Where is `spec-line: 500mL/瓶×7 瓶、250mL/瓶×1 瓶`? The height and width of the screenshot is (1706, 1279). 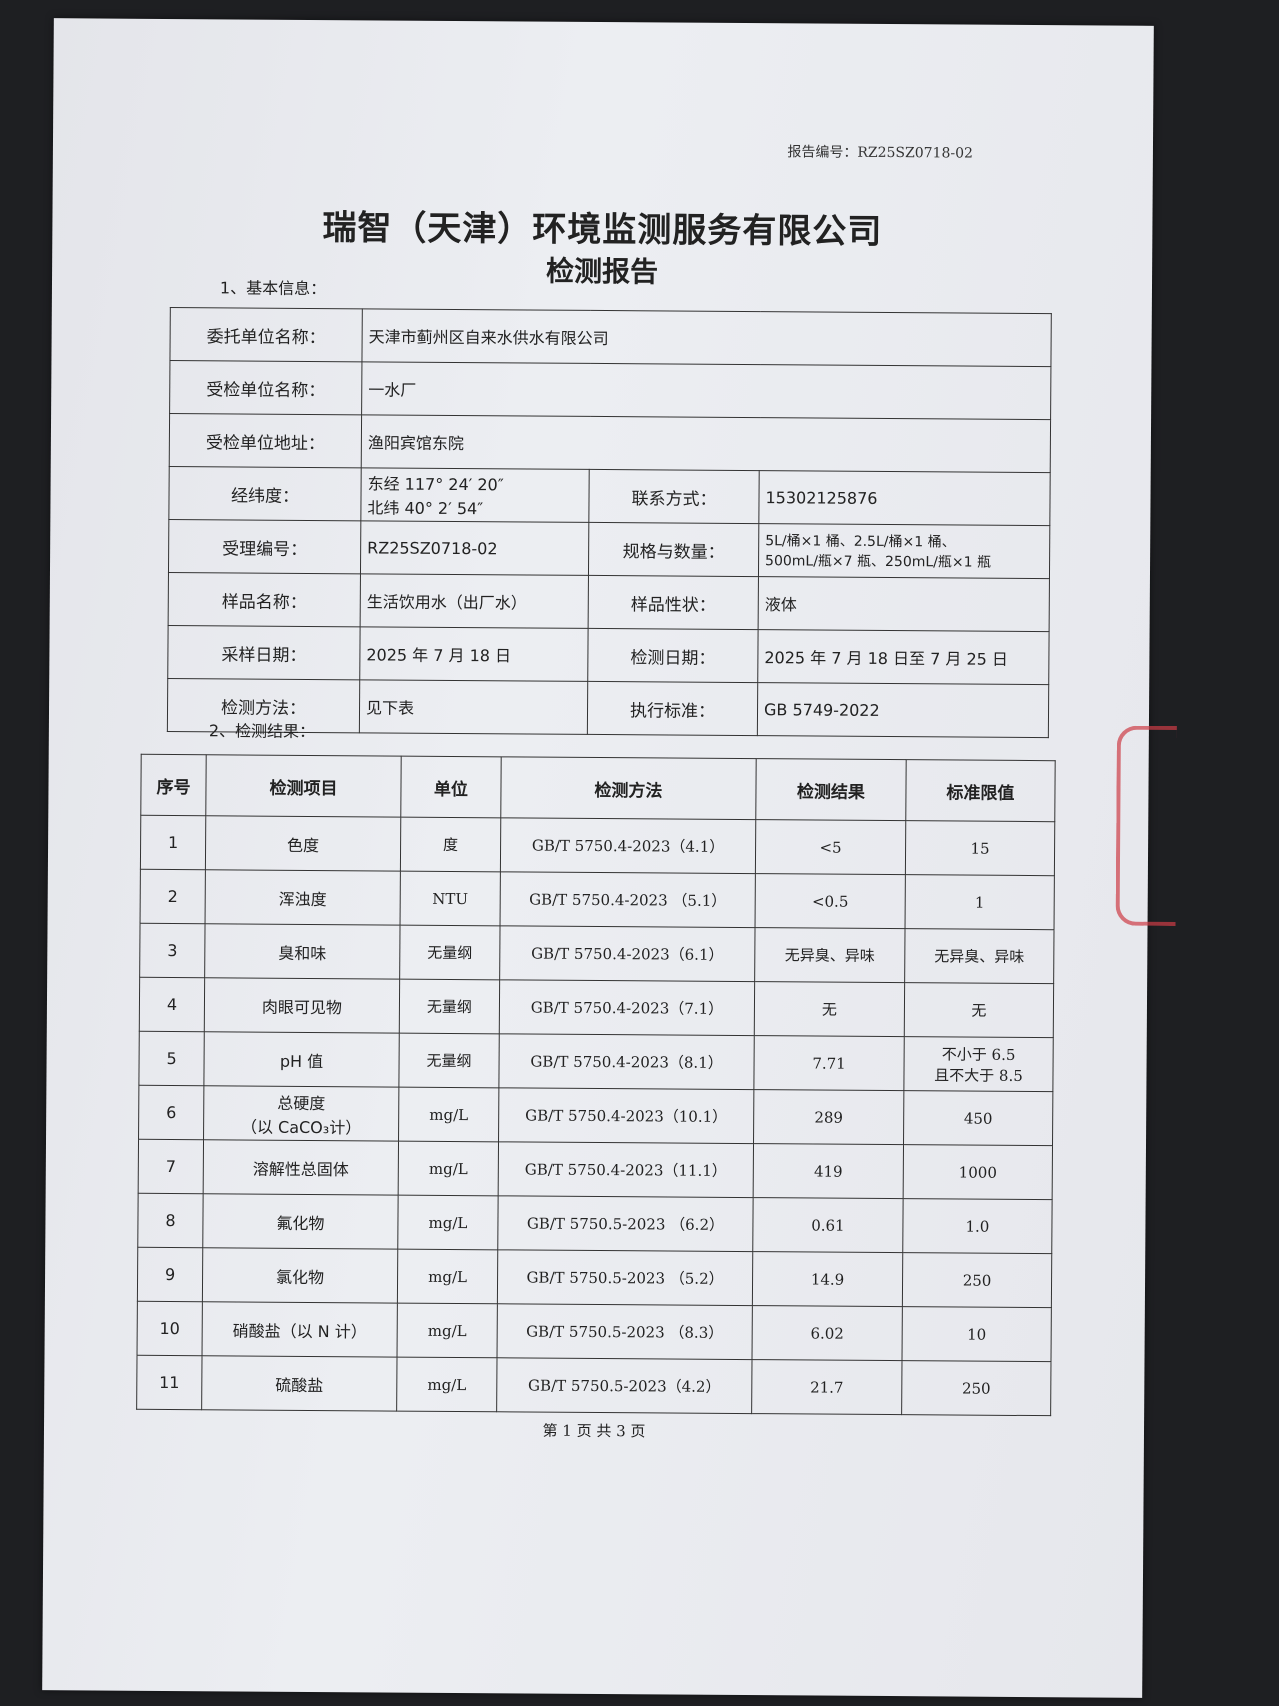
spec-line: 500mL/瓶×7 瓶、250mL/瓶×1 瓶 is located at coordinates (878, 562).